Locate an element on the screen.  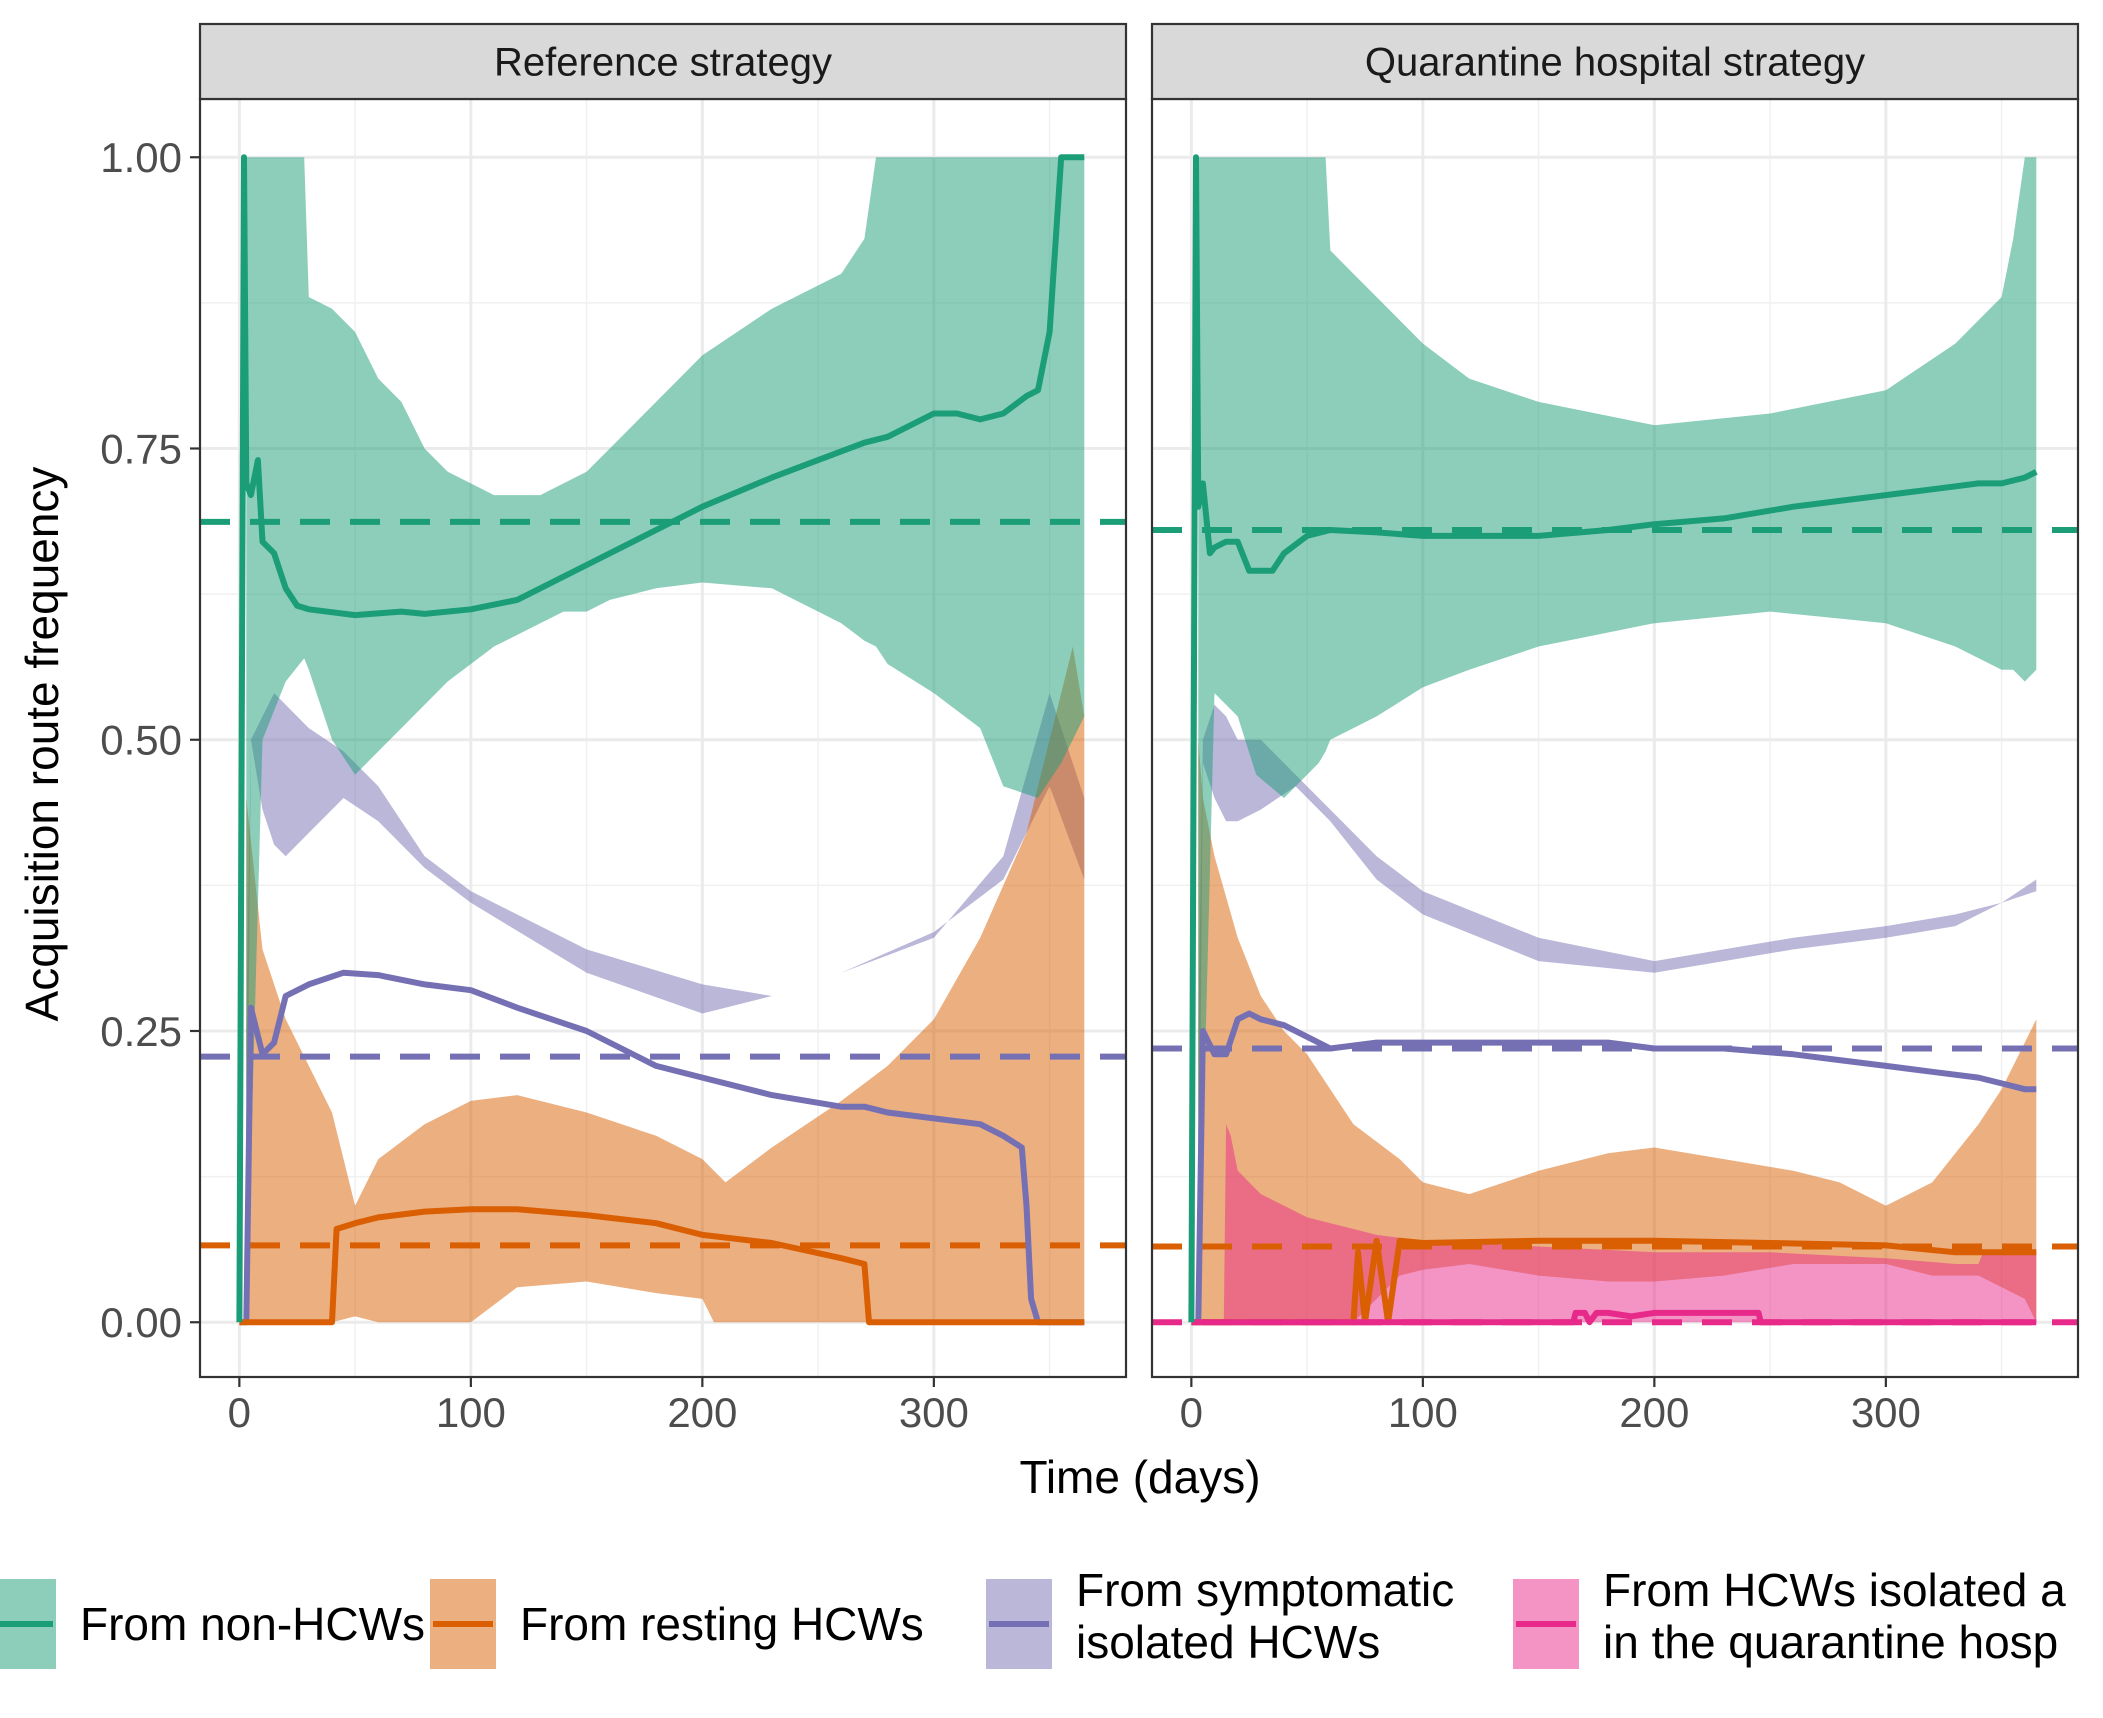
legend-item-resting: From resting HCWs is located at coordinates (677, 1624).